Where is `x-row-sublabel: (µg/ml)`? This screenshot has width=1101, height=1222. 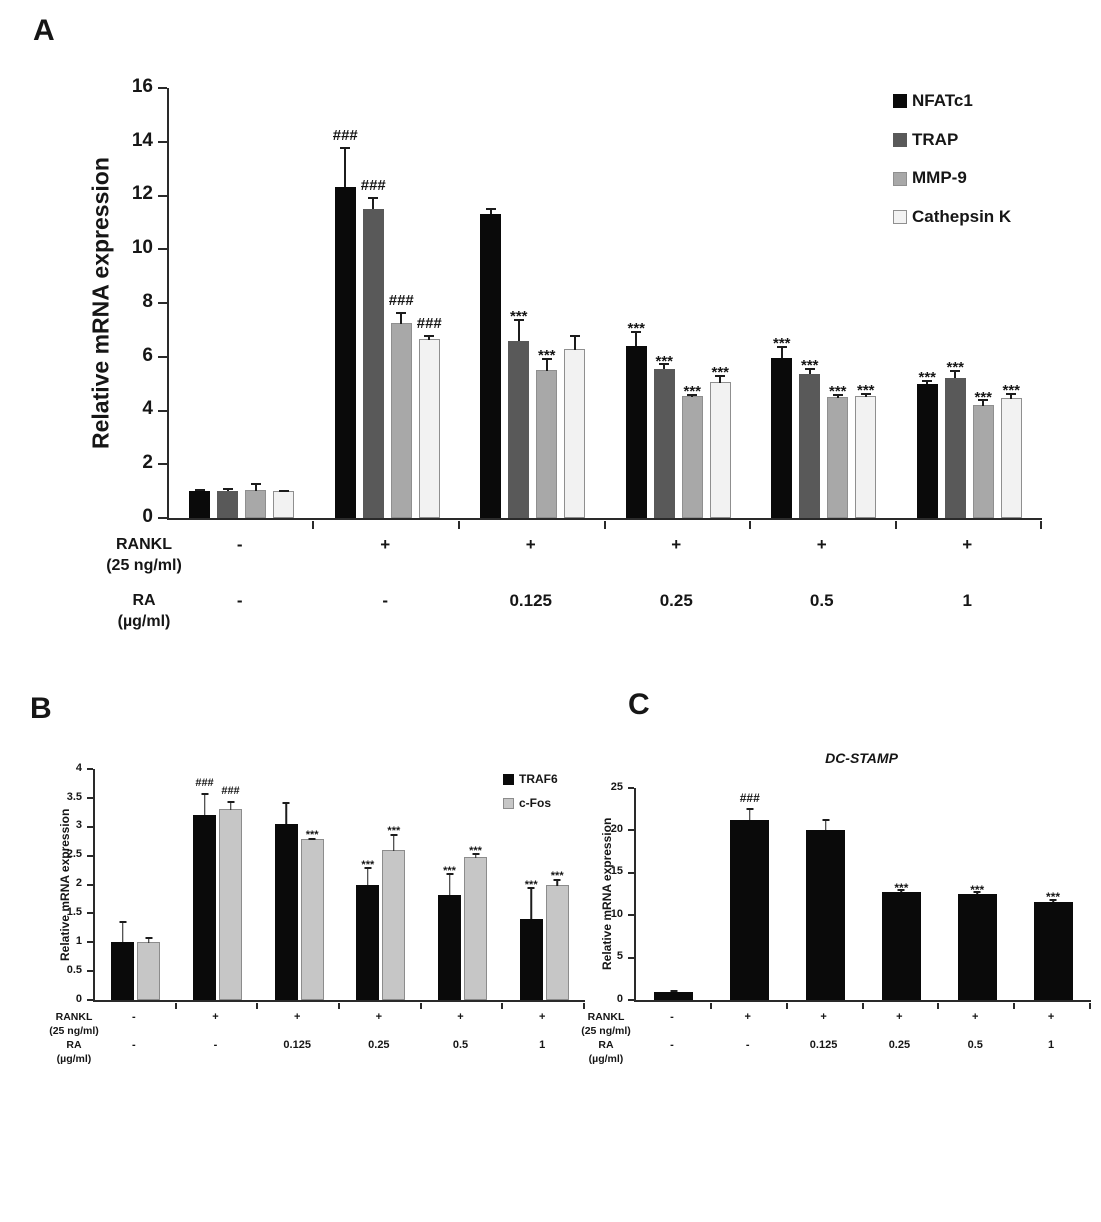 x-row-sublabel: (µg/ml) is located at coordinates (144, 621).